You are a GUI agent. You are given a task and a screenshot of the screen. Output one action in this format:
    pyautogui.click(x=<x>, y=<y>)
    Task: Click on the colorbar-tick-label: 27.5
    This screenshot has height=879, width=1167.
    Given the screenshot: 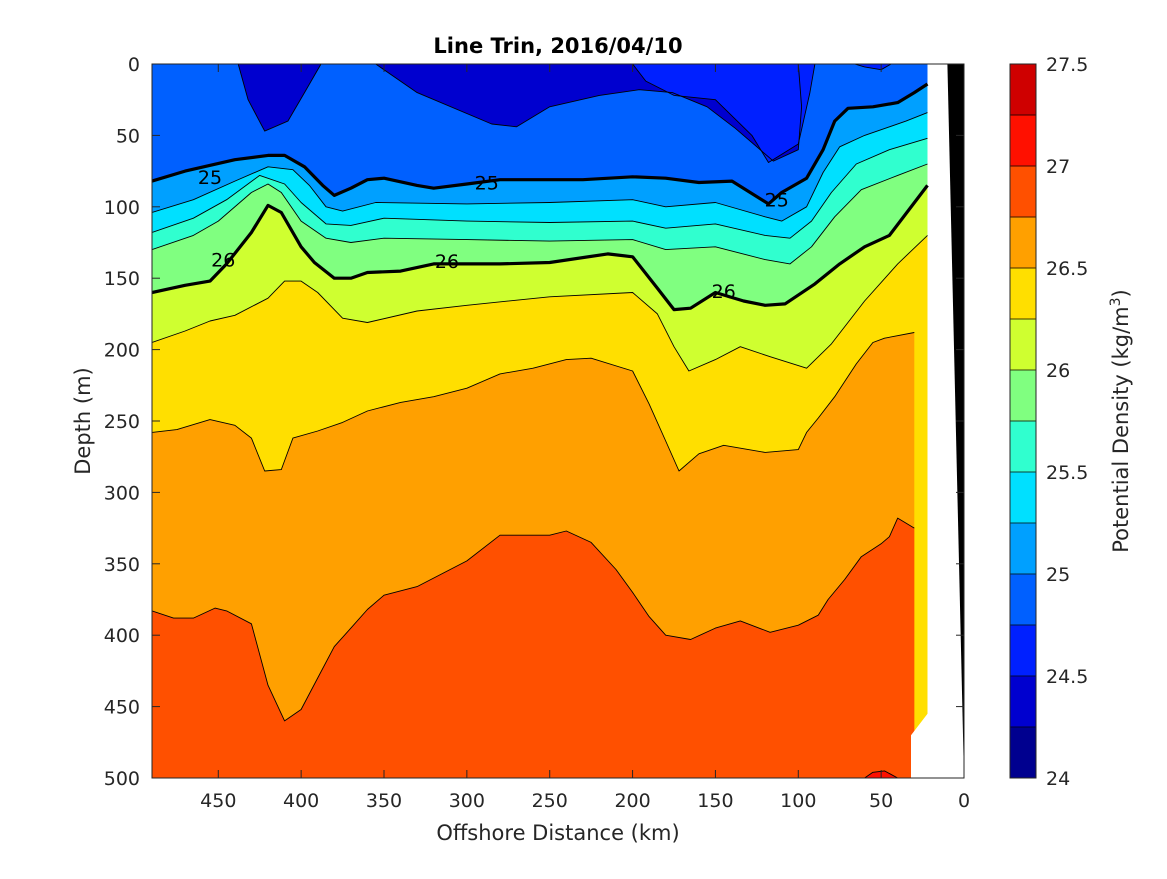 What is the action you would take?
    pyautogui.click(x=1067, y=65)
    